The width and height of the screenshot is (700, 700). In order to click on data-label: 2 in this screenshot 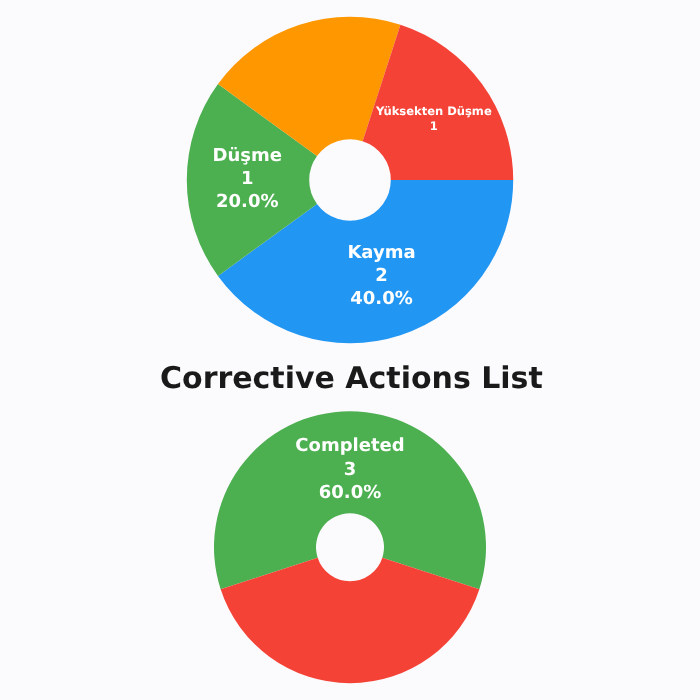, I will do `click(381, 277)`.